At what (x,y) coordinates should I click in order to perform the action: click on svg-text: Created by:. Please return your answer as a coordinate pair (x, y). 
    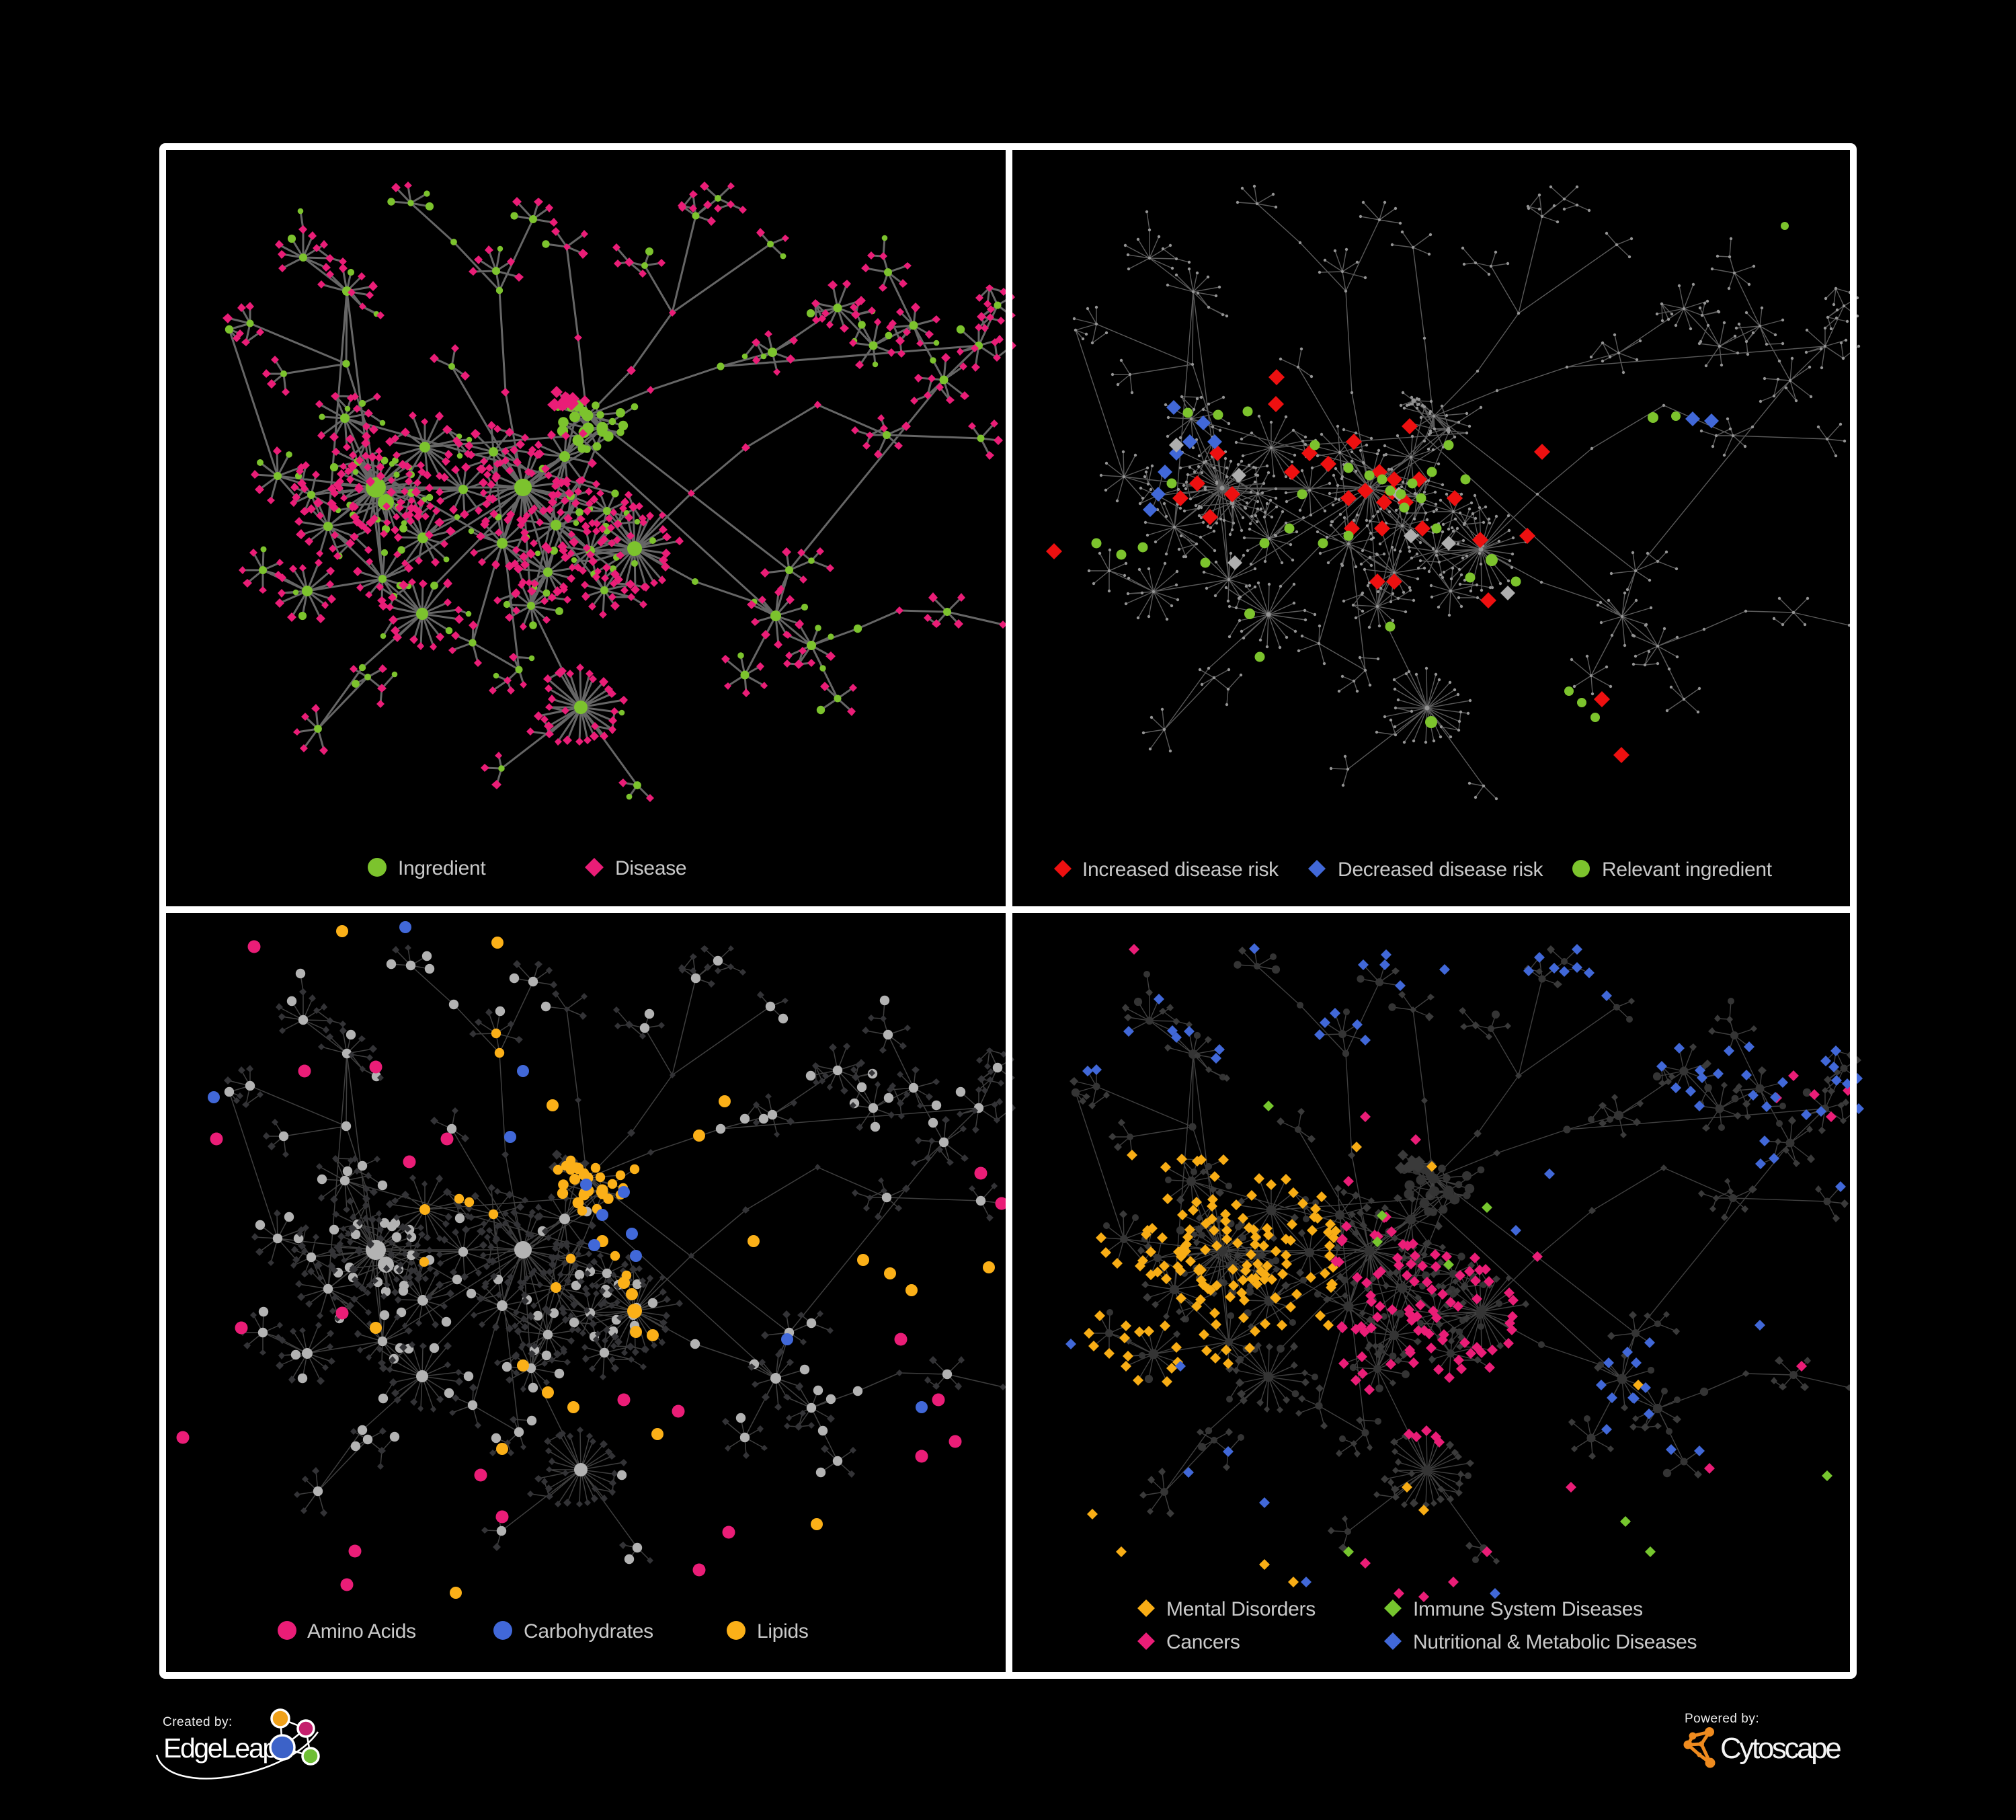
    Looking at the image, I should click on (198, 1722).